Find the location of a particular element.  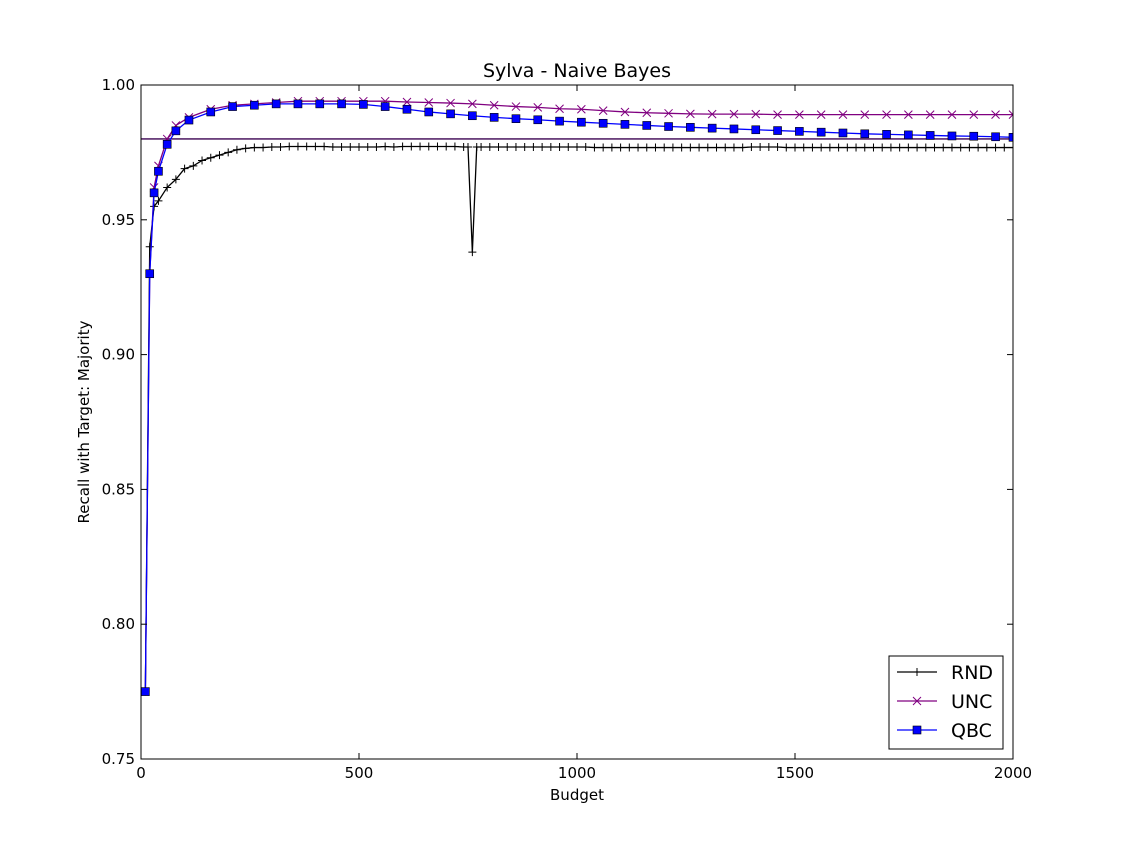

y-tick-label: 0.80 is located at coordinates (118, 624).